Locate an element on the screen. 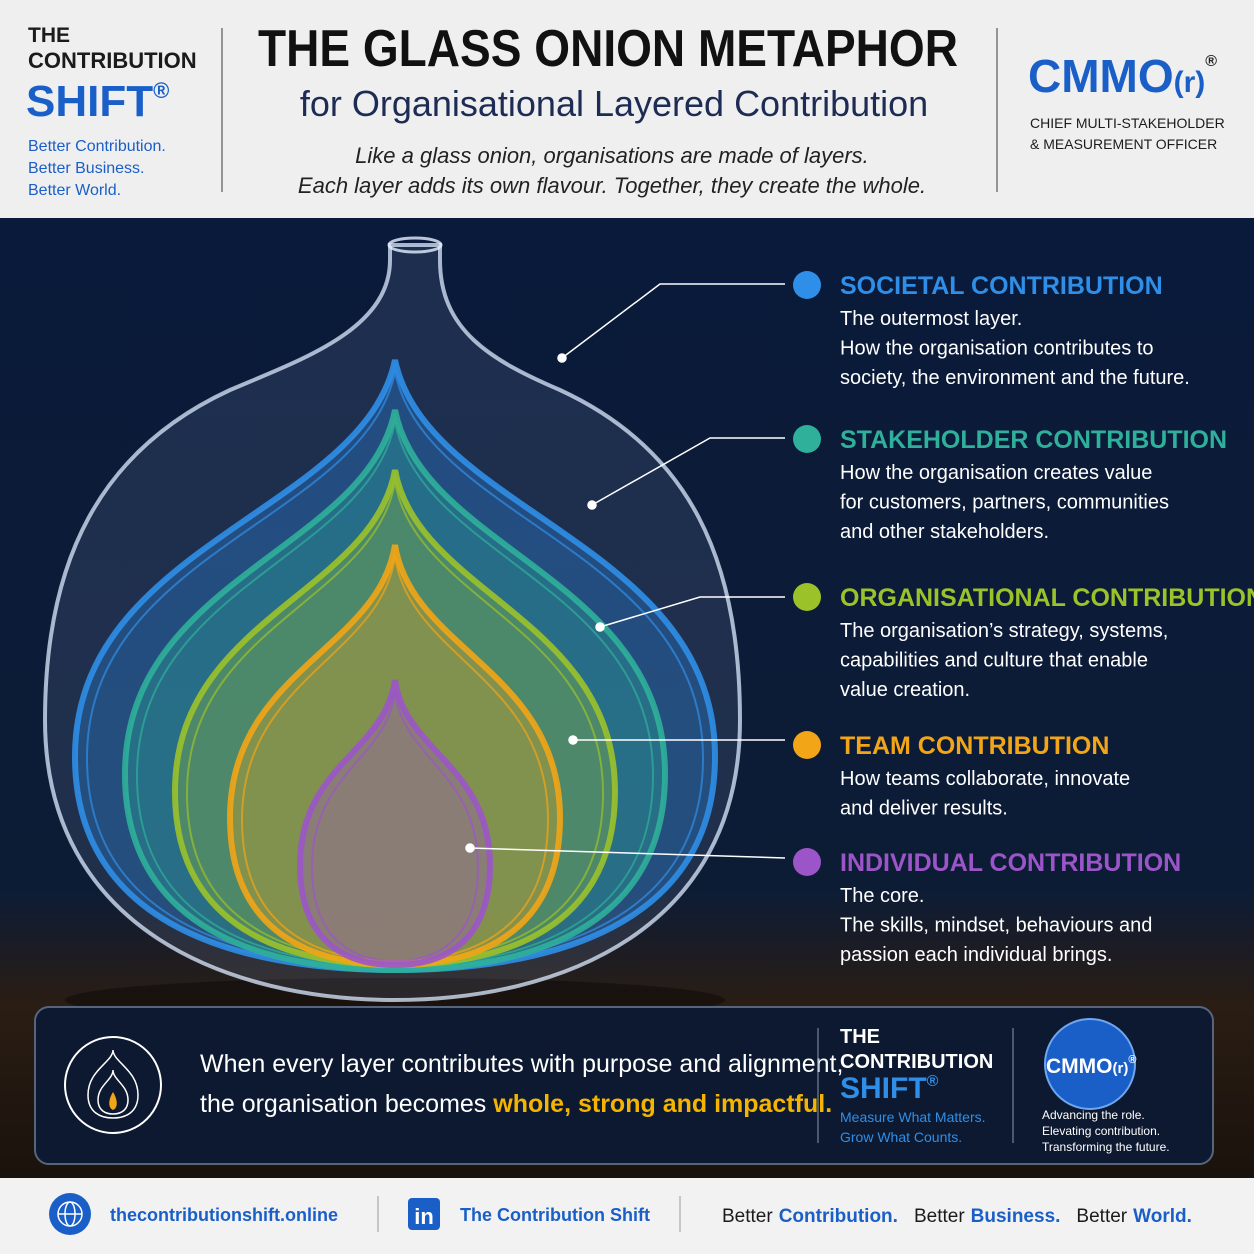 The image size is (1254, 1254). brand-tagline: Better Business. is located at coordinates (86, 168).